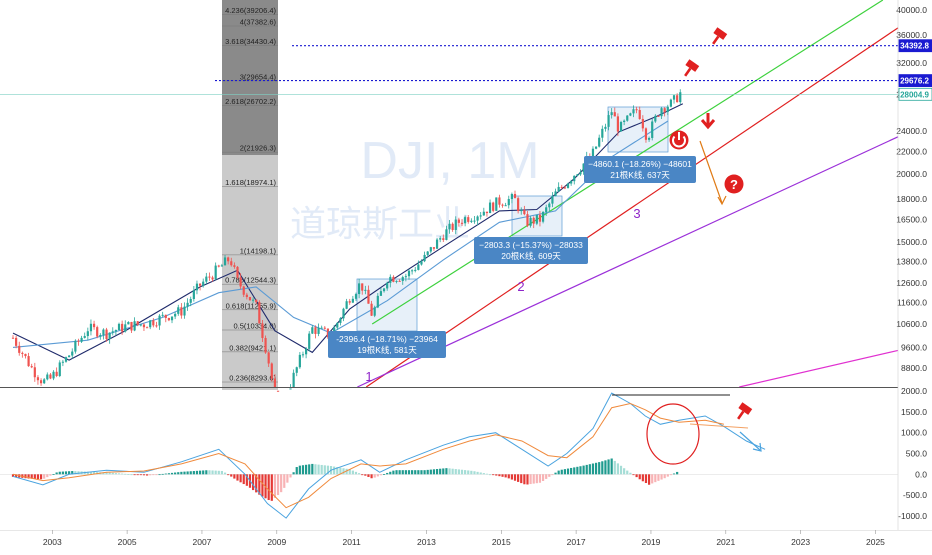  What do you see at coordinates (258, 148) in the screenshot?
I see `fib-level-label: 2(21926.3)` at bounding box center [258, 148].